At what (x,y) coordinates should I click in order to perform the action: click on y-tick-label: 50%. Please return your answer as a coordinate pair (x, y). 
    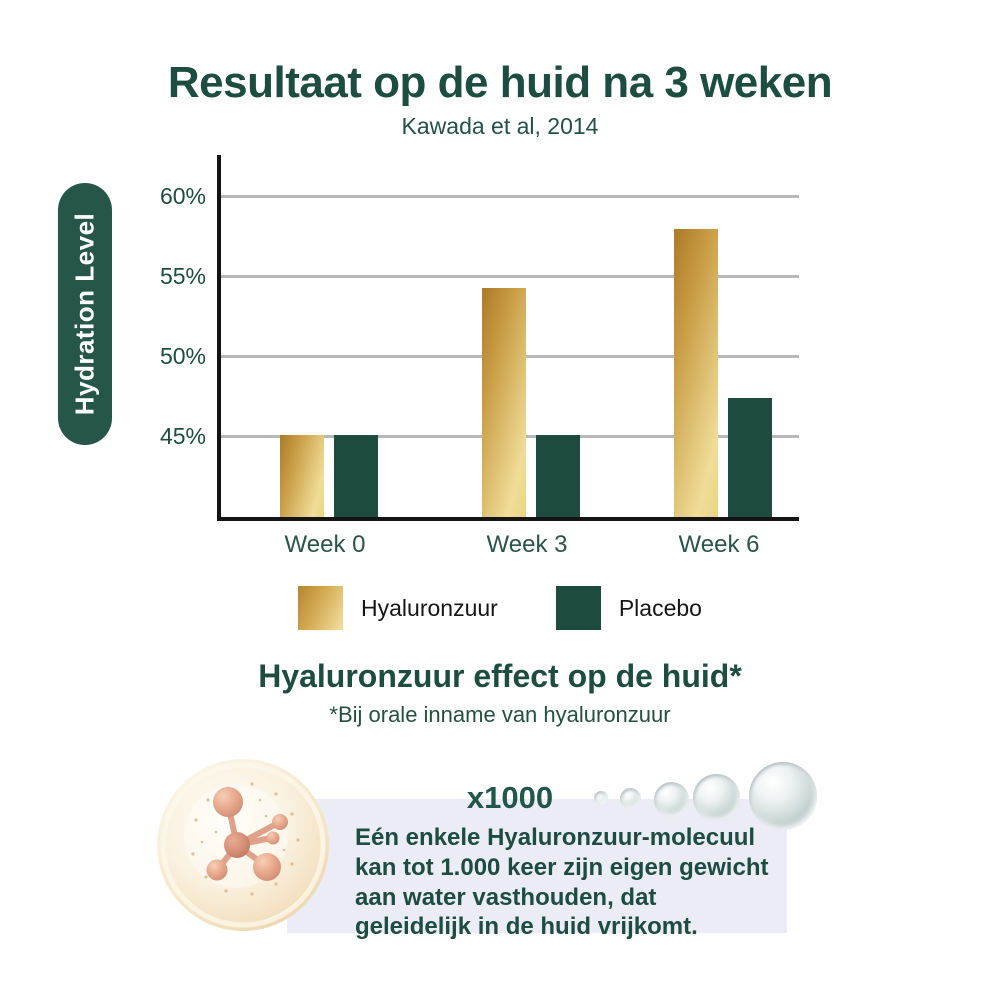
    Looking at the image, I should click on (182, 356).